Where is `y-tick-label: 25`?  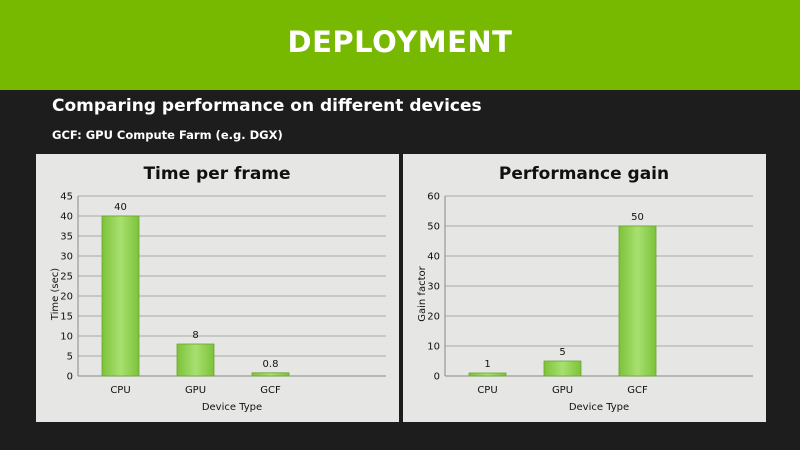 y-tick-label: 25 is located at coordinates (66, 277).